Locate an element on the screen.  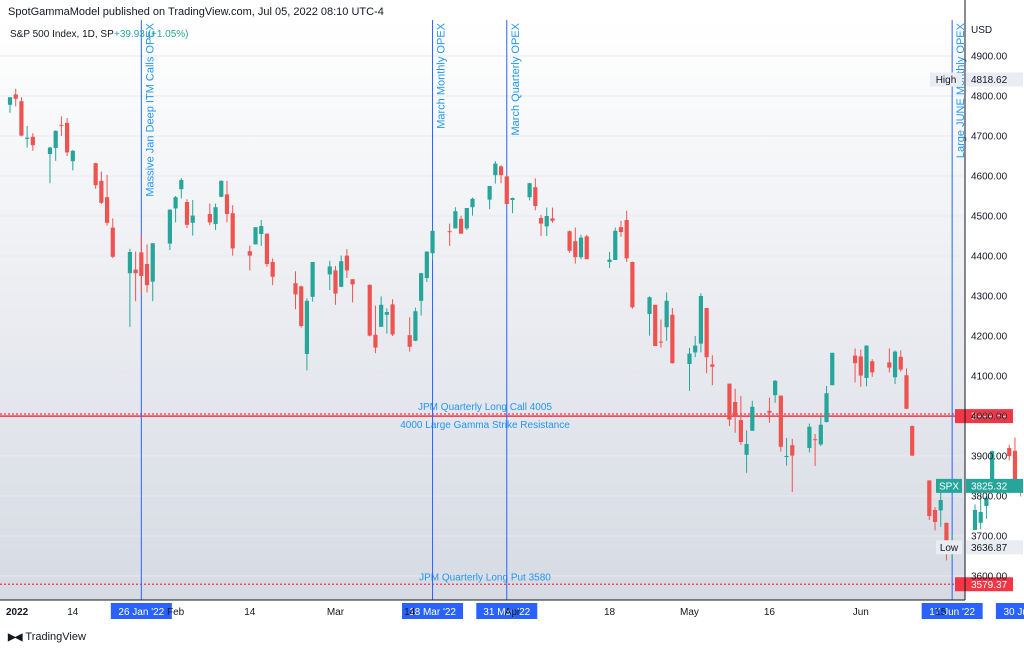
footer-brand: TradingView is located at coordinates (55, 637).